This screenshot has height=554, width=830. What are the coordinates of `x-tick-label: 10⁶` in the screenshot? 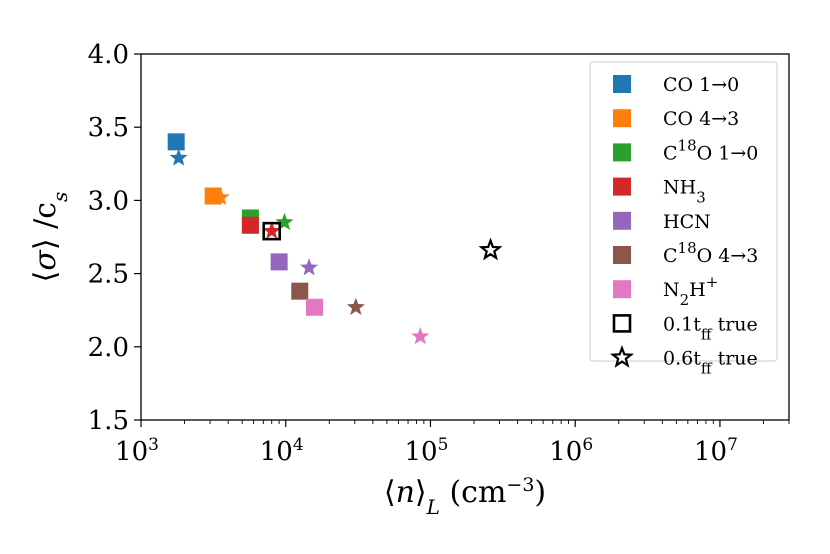 It's located at (571, 451).